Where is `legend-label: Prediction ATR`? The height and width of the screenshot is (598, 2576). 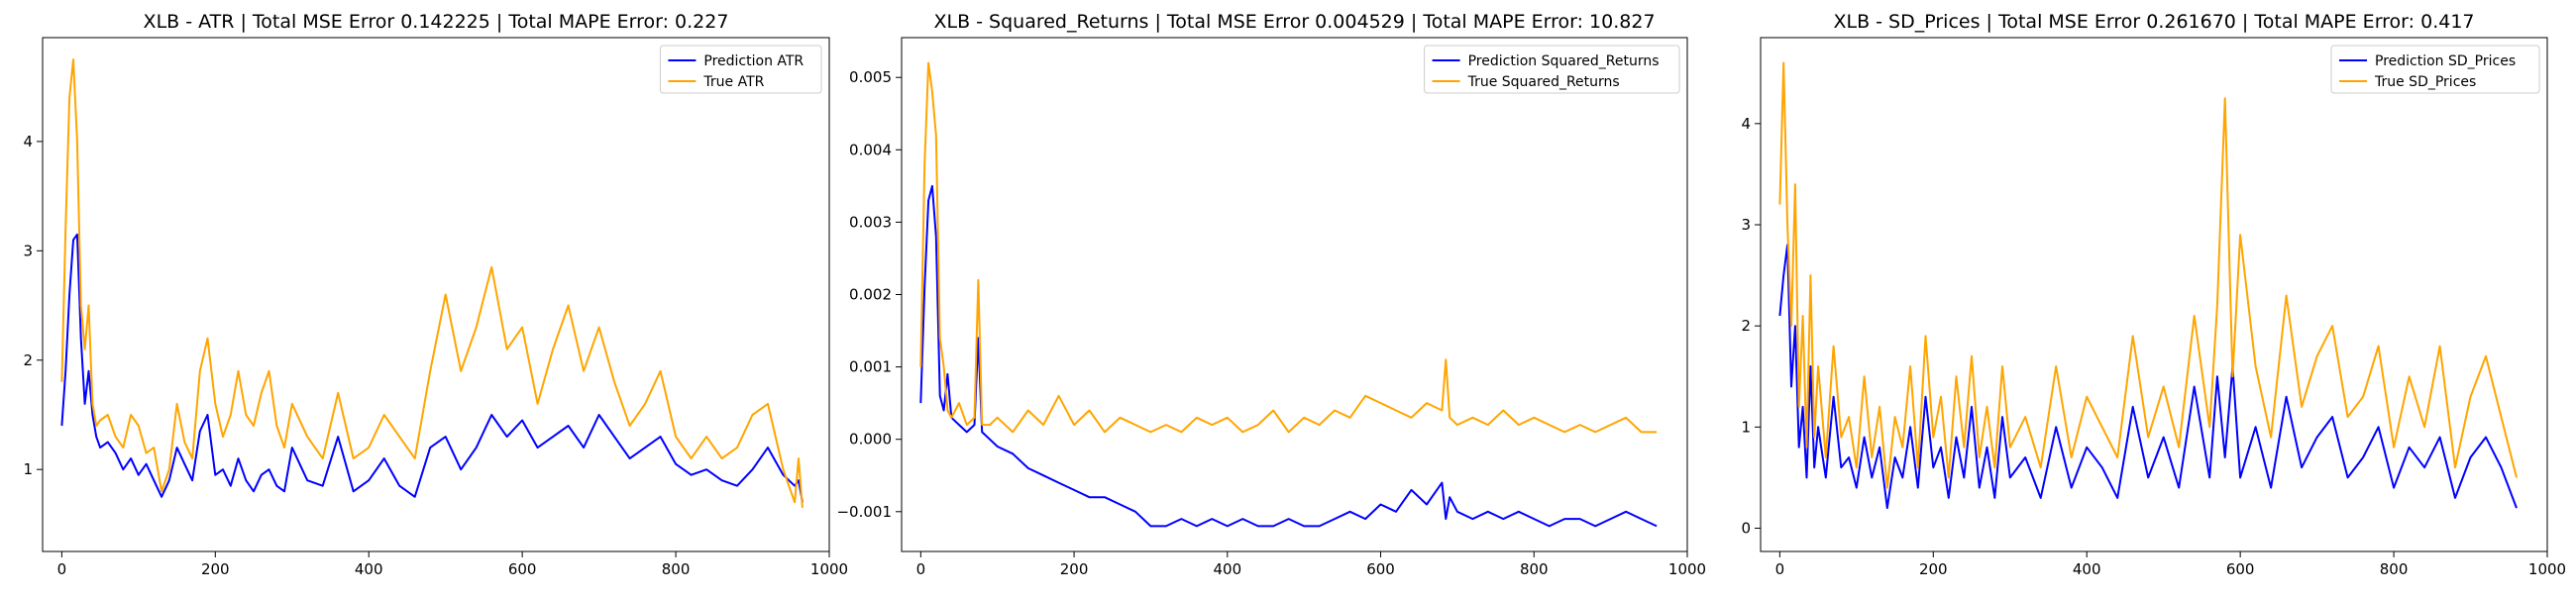
legend-label: Prediction ATR is located at coordinates (753, 61).